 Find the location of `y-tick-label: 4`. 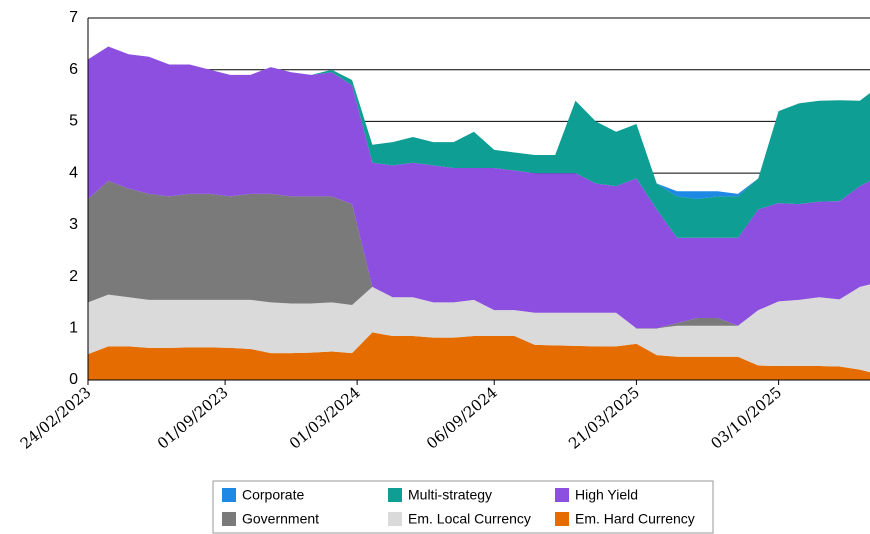

y-tick-label: 4 is located at coordinates (73, 172).